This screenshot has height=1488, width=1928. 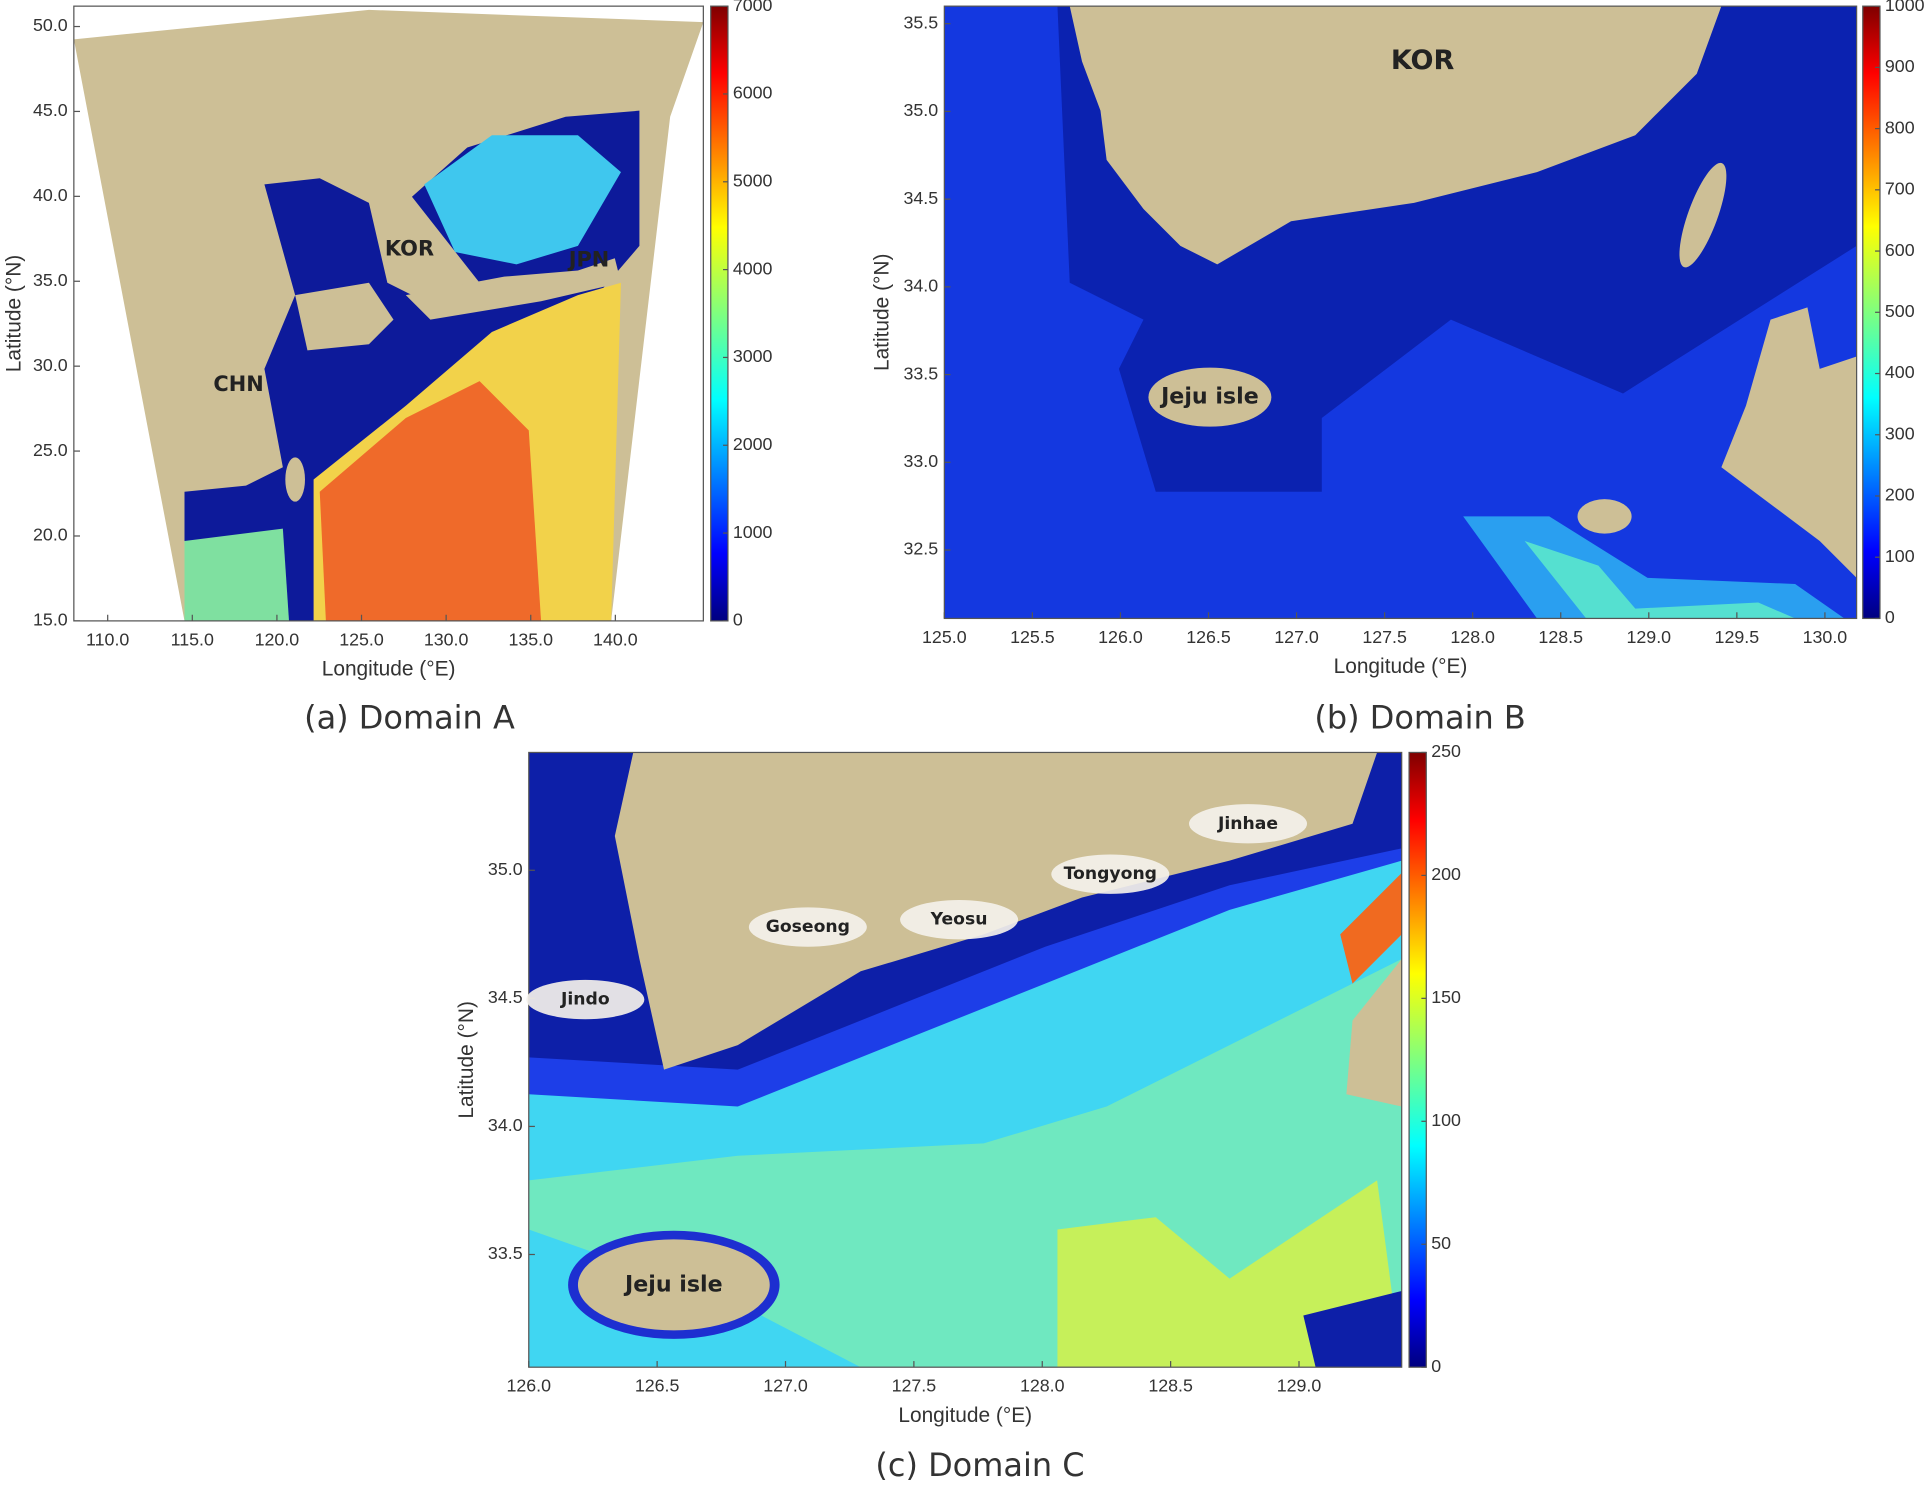 I want to click on y-tick-label: 50.0, so click(x=50, y=25).